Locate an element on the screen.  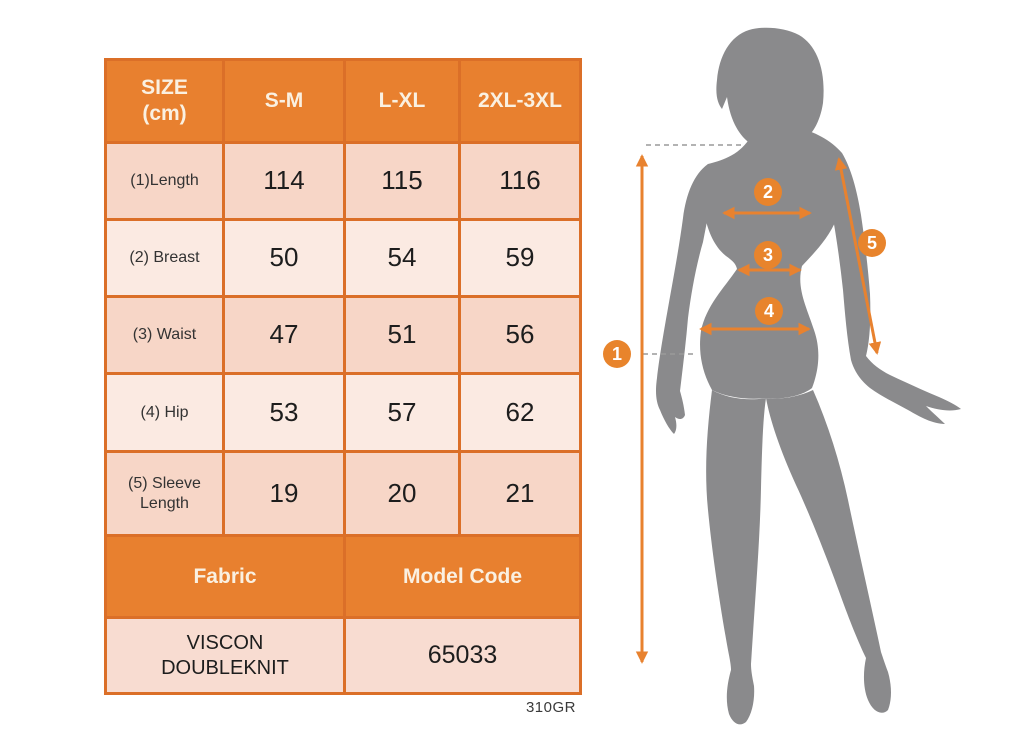
column-header-2xl-3xl: 2XL-3XL is located at coordinates (520, 101).